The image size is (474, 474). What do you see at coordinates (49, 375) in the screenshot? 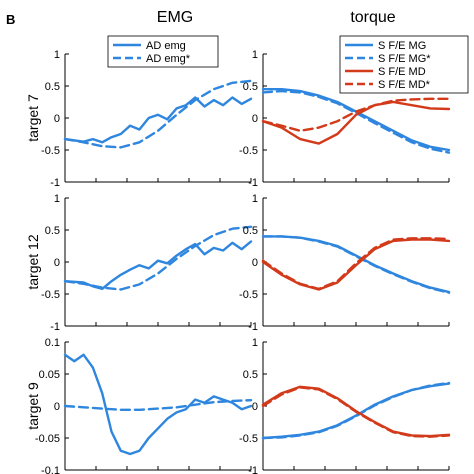
I see `y-tick-label: 0.05` at bounding box center [49, 375].